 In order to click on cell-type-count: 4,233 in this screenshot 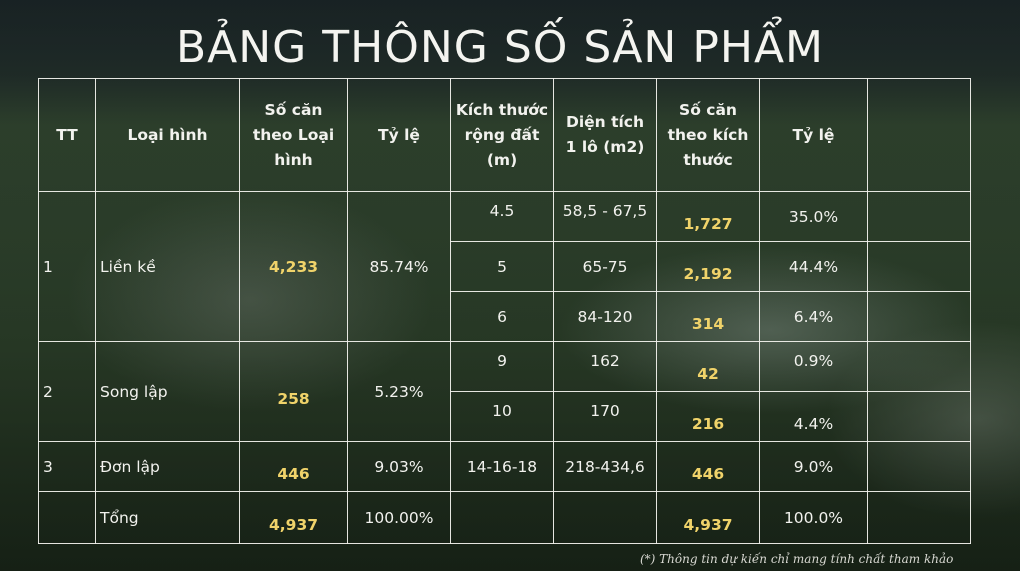, I will do `click(293, 266)`.